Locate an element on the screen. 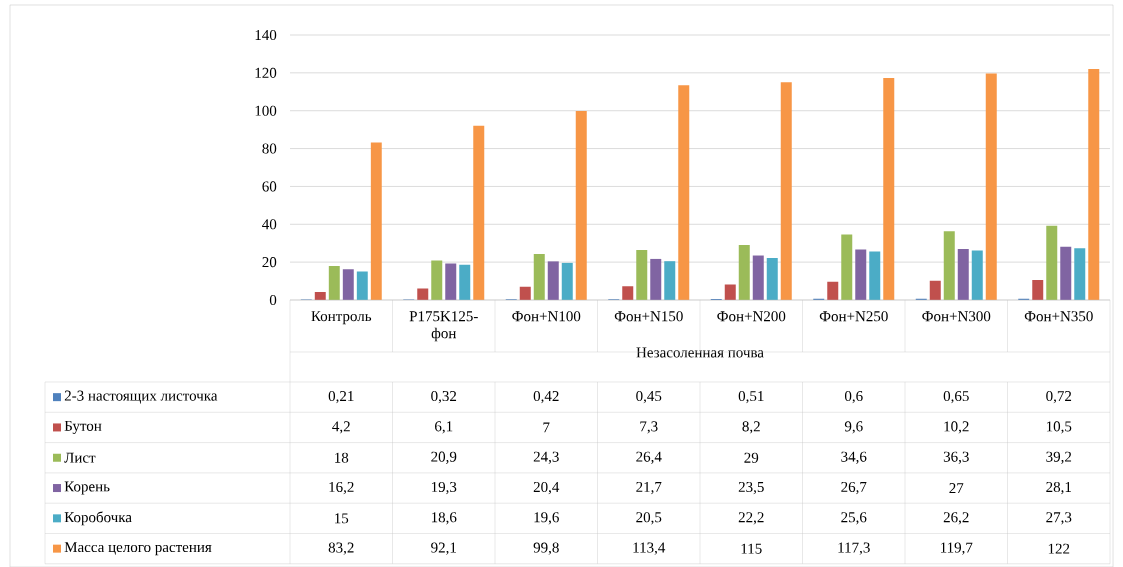 The height and width of the screenshot is (567, 1123). data-label: 26,2 is located at coordinates (956, 518).